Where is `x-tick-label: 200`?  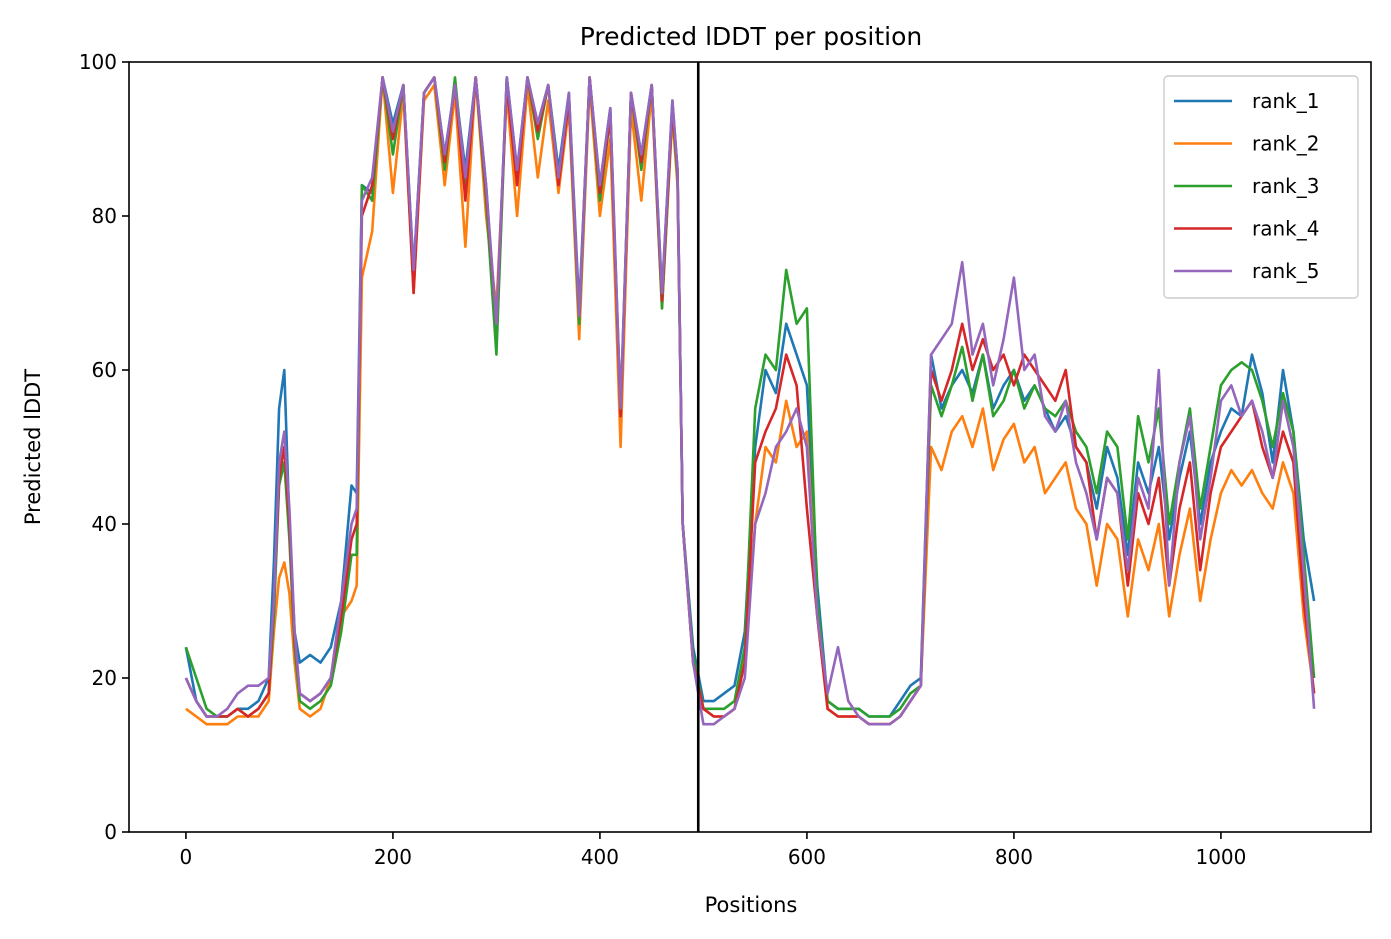 x-tick-label: 200 is located at coordinates (393, 857).